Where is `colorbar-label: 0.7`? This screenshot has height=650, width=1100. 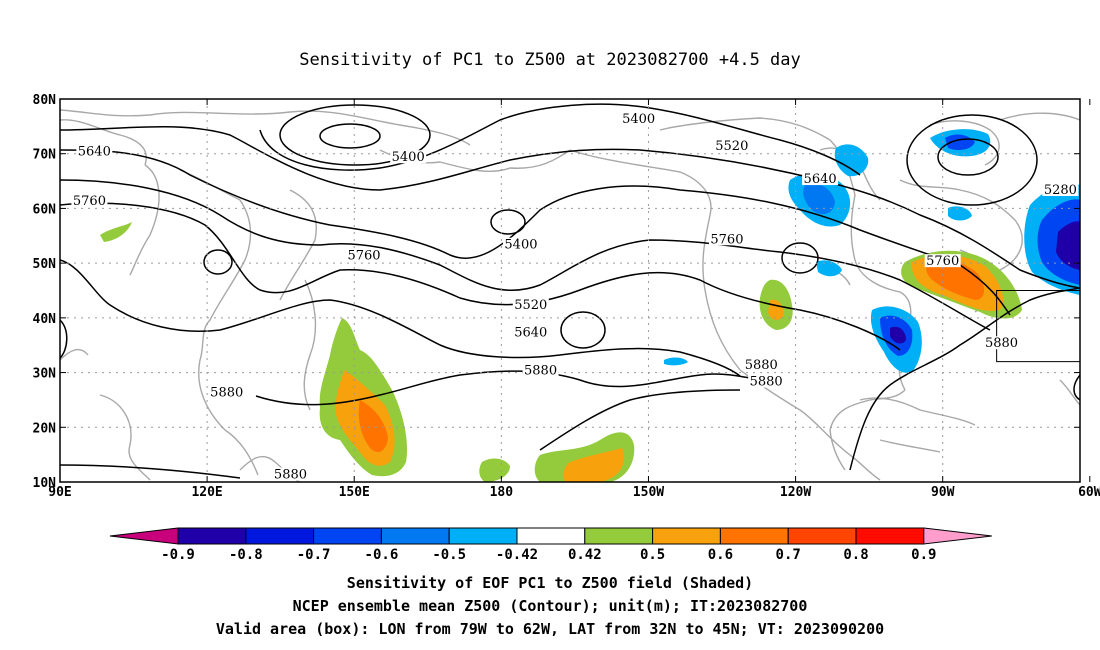 colorbar-label: 0.7 is located at coordinates (788, 555).